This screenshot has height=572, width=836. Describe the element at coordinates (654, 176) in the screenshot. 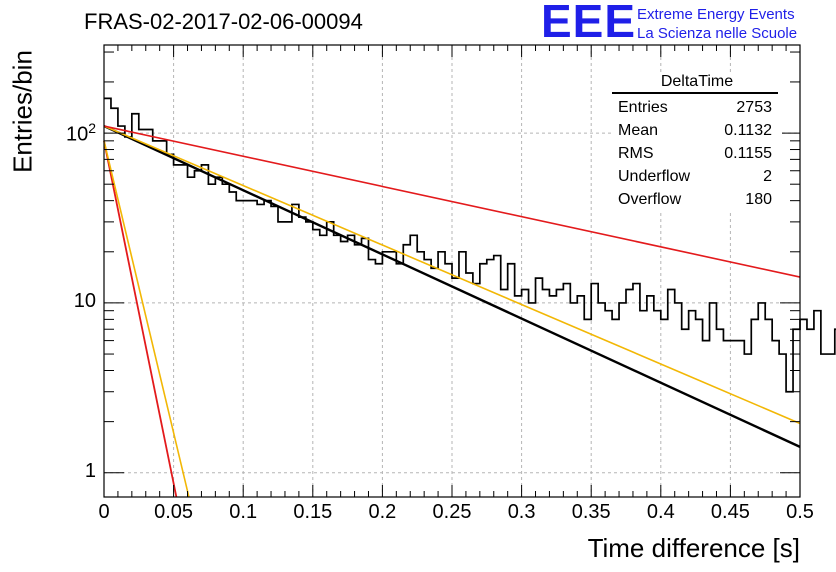

I see `stats-label: Underflow` at that location.